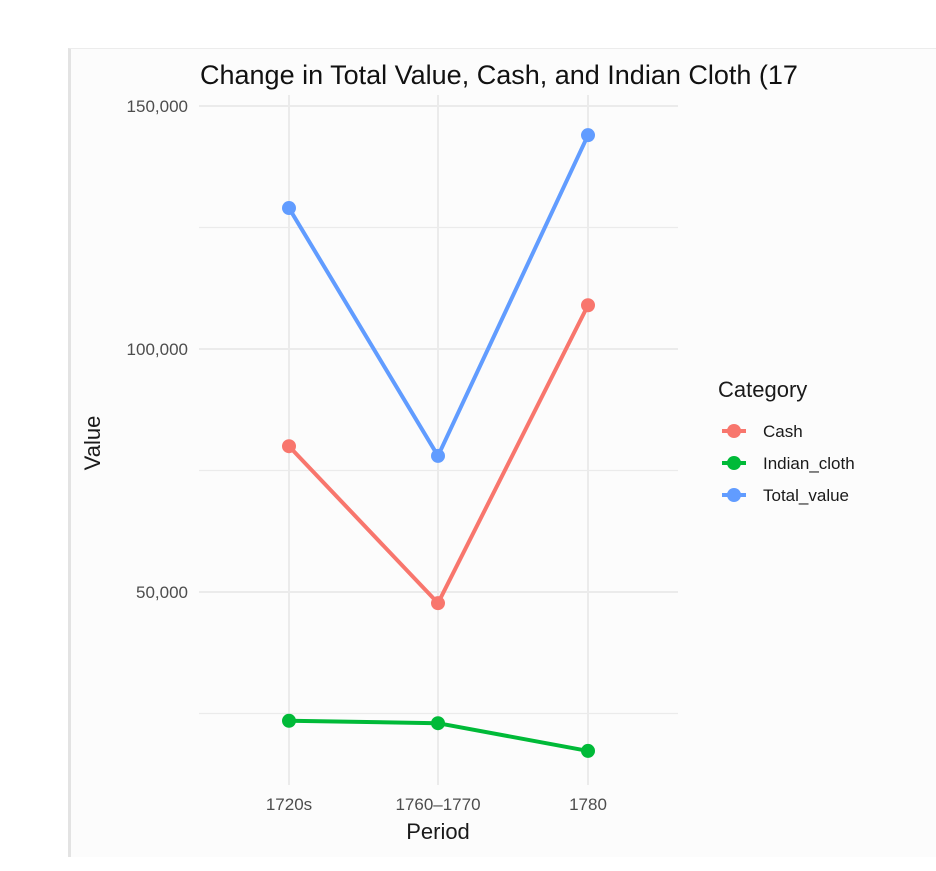 The image size is (936, 871). Describe the element at coordinates (289, 804) in the screenshot. I see `x-tick-label: 1720s` at that location.